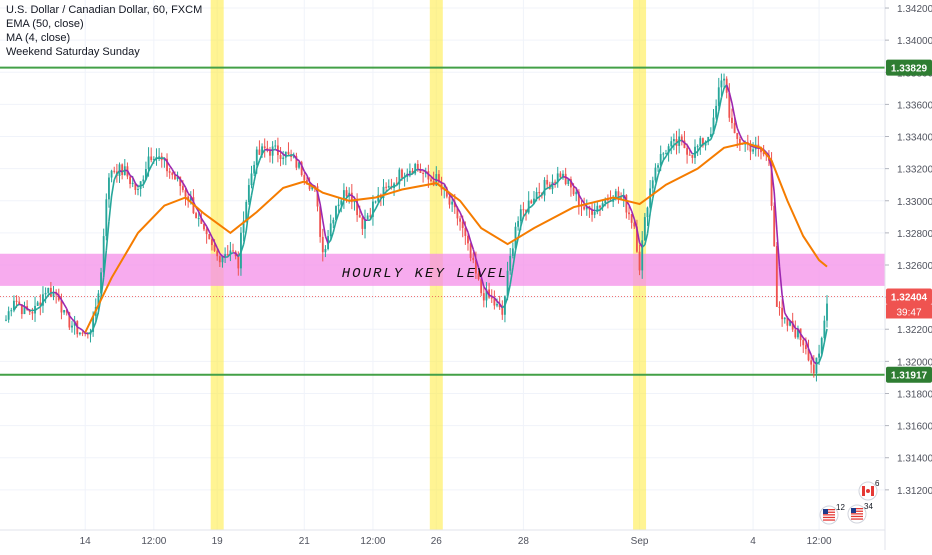  What do you see at coordinates (914, 459) in the screenshot?
I see `price-tick-label: 1.31400` at bounding box center [914, 459].